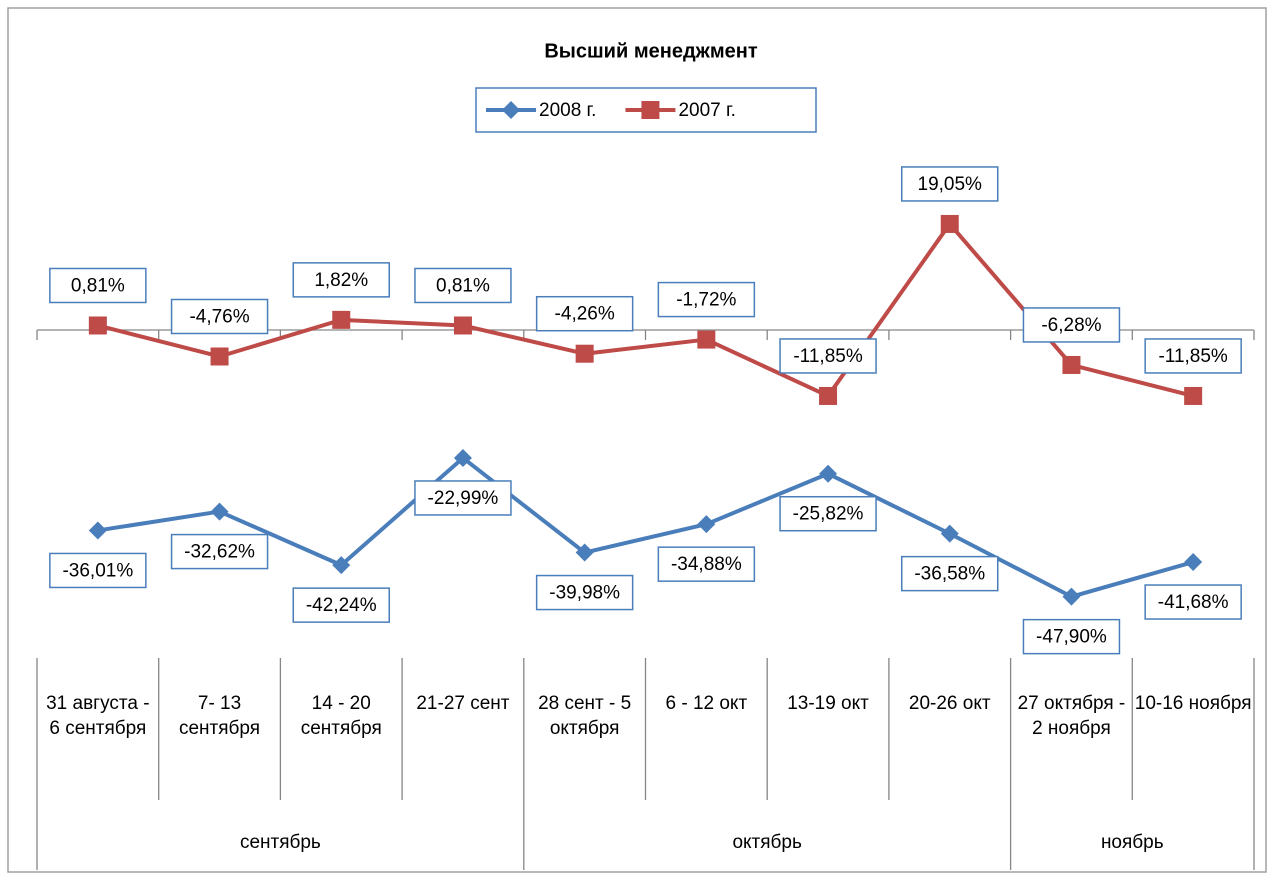 This screenshot has height=880, width=1274. I want to click on data-label: -1,72%, so click(706, 300).